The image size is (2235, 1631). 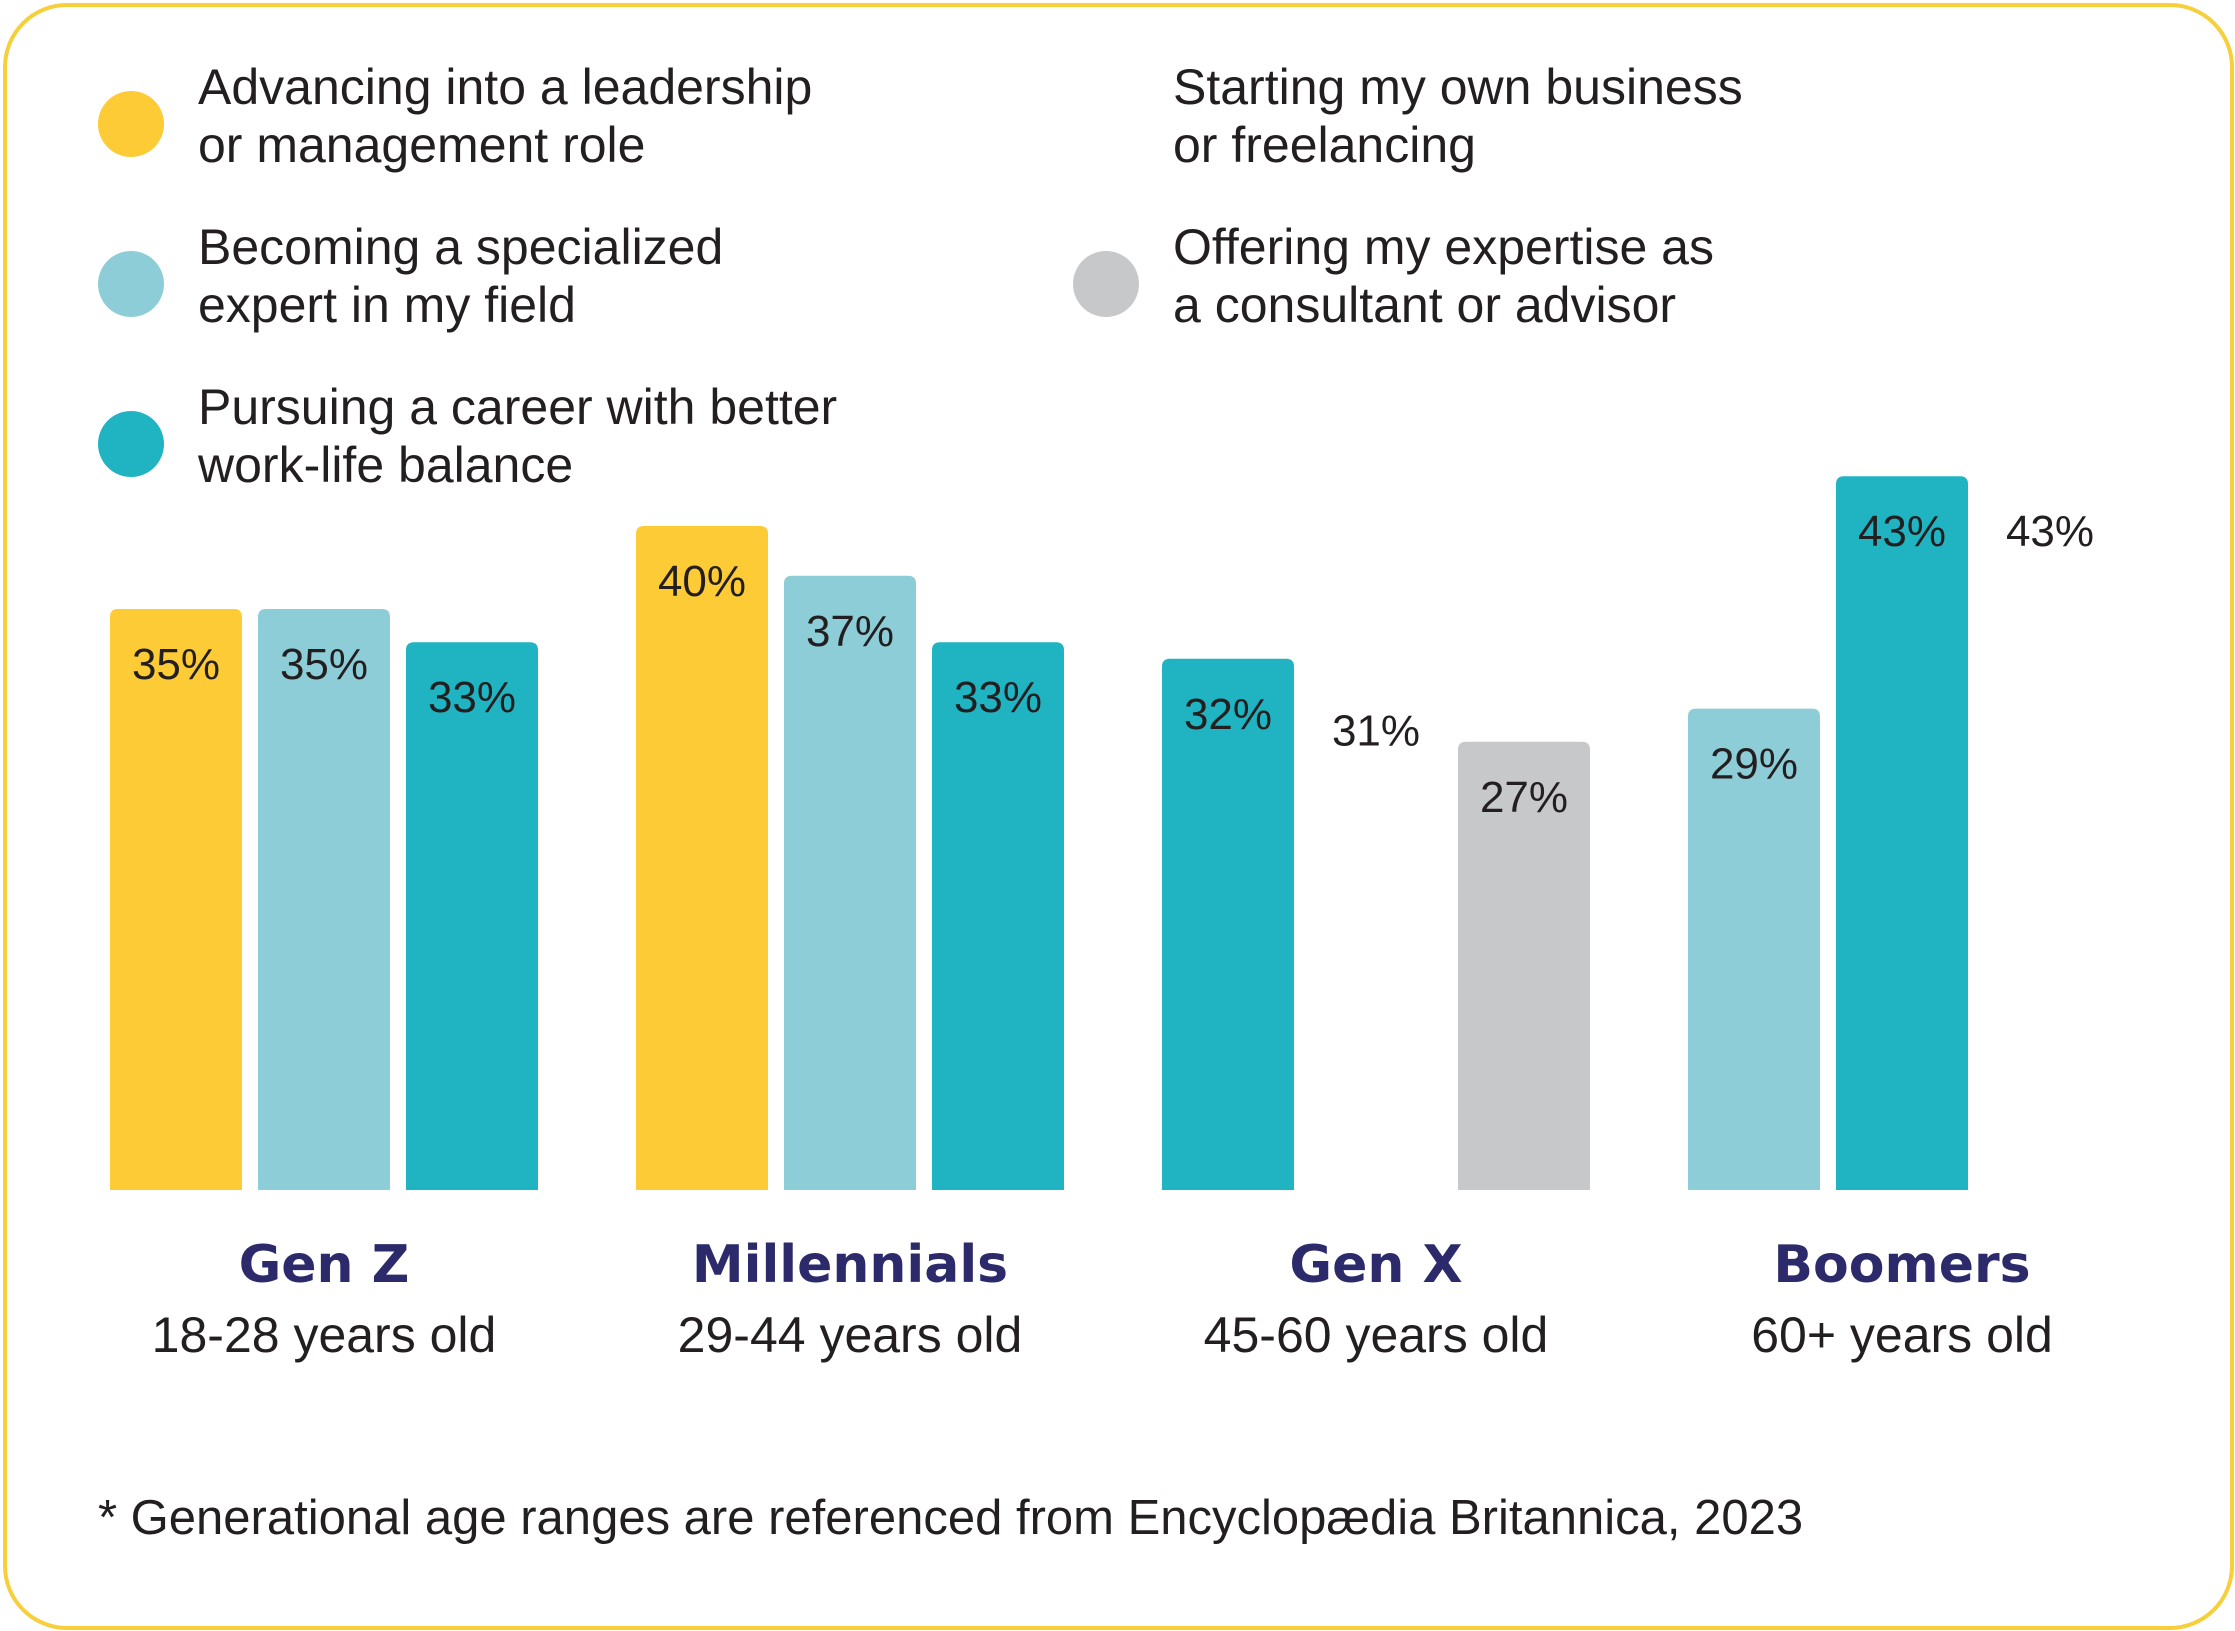 I want to click on value-label-boomers-1: 43%, so click(x=1902, y=531).